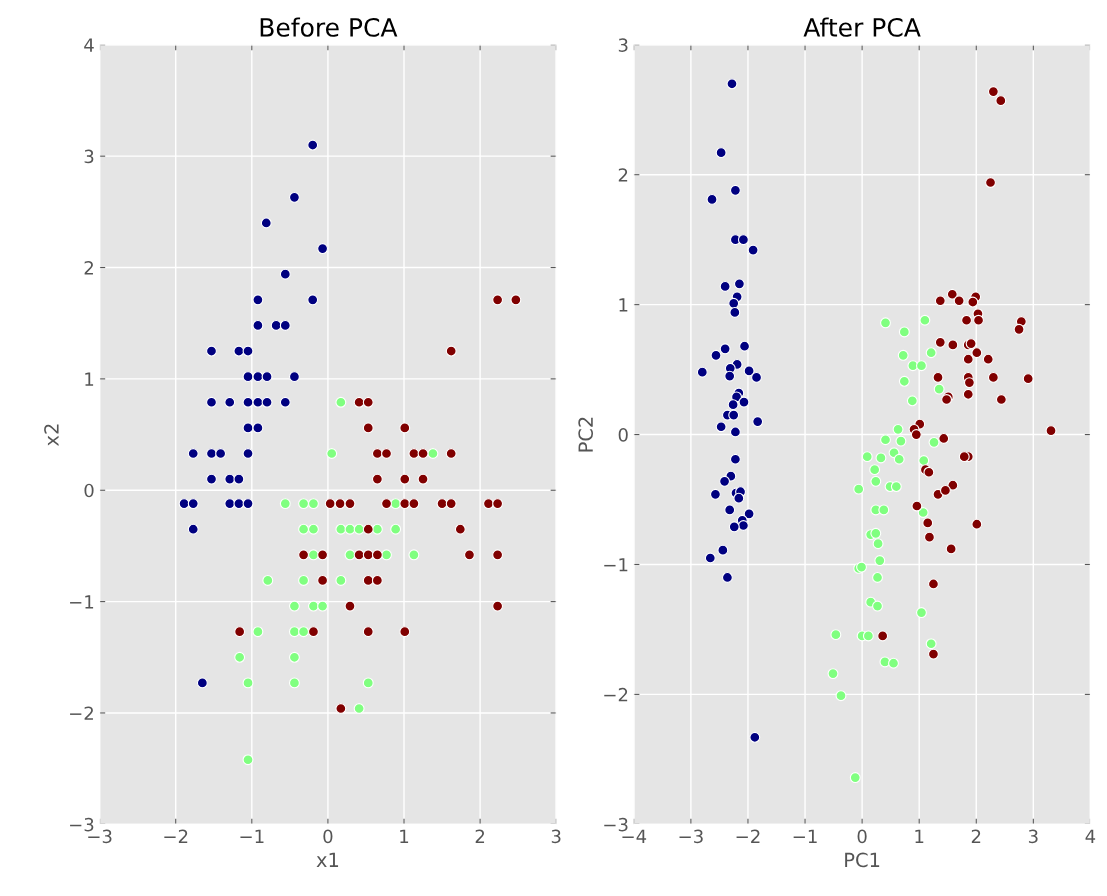 The image size is (1107, 896). I want to click on chart-title: Before PCA, so click(329, 27).